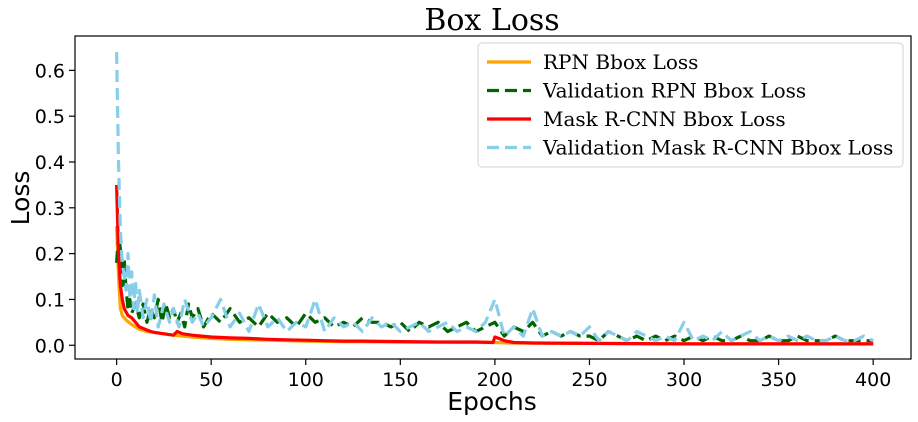  I want to click on x-tick-label: 200, so click(495, 380).